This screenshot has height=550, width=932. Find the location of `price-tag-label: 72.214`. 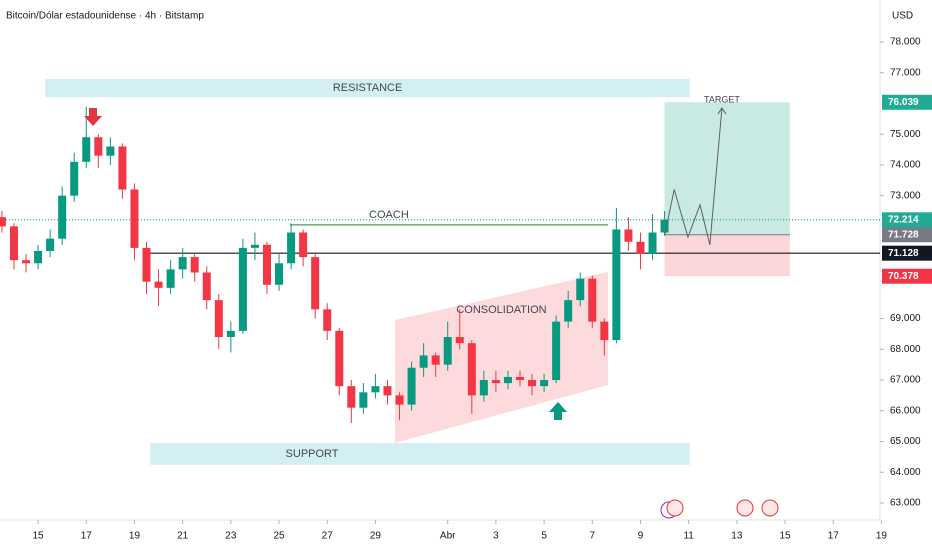

price-tag-label: 72.214 is located at coordinates (903, 219).